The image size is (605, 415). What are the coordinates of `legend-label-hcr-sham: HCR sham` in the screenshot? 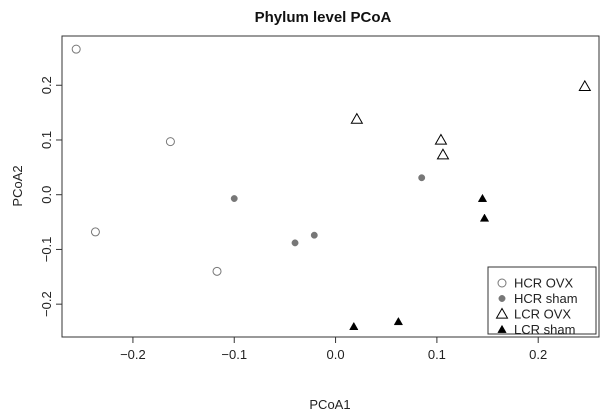 It's located at (546, 298).